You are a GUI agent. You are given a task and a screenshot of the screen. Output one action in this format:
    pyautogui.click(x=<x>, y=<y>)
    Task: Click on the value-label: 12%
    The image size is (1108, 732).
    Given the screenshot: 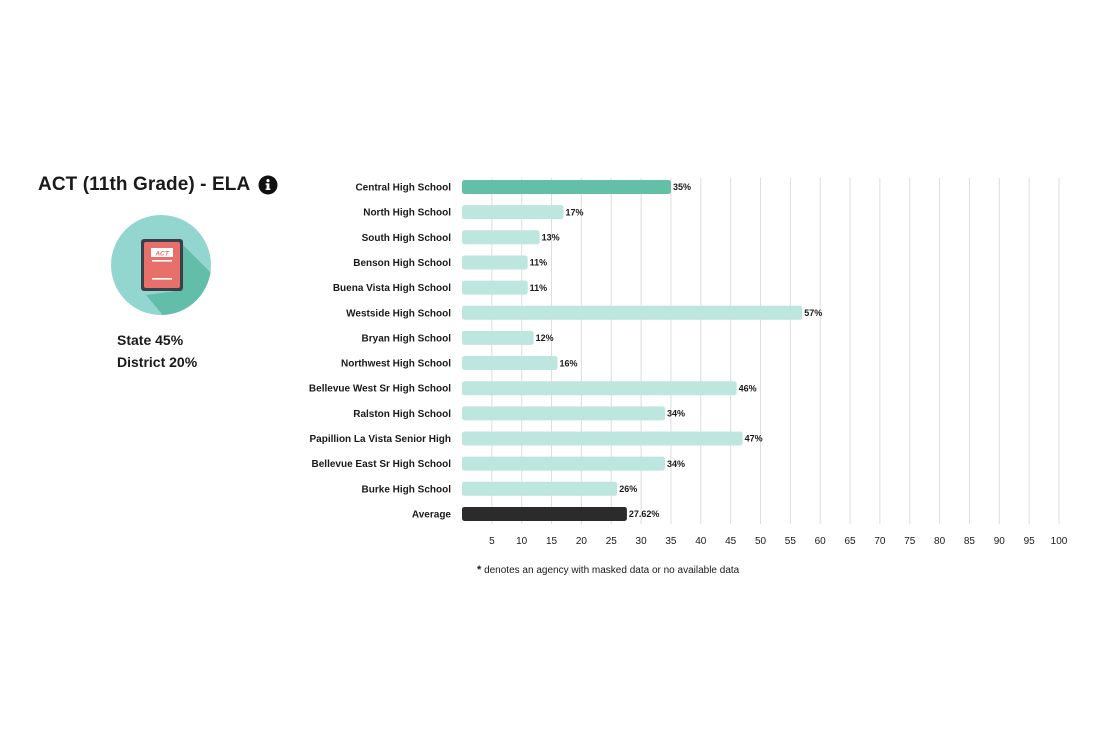 What is the action you would take?
    pyautogui.click(x=545, y=338)
    